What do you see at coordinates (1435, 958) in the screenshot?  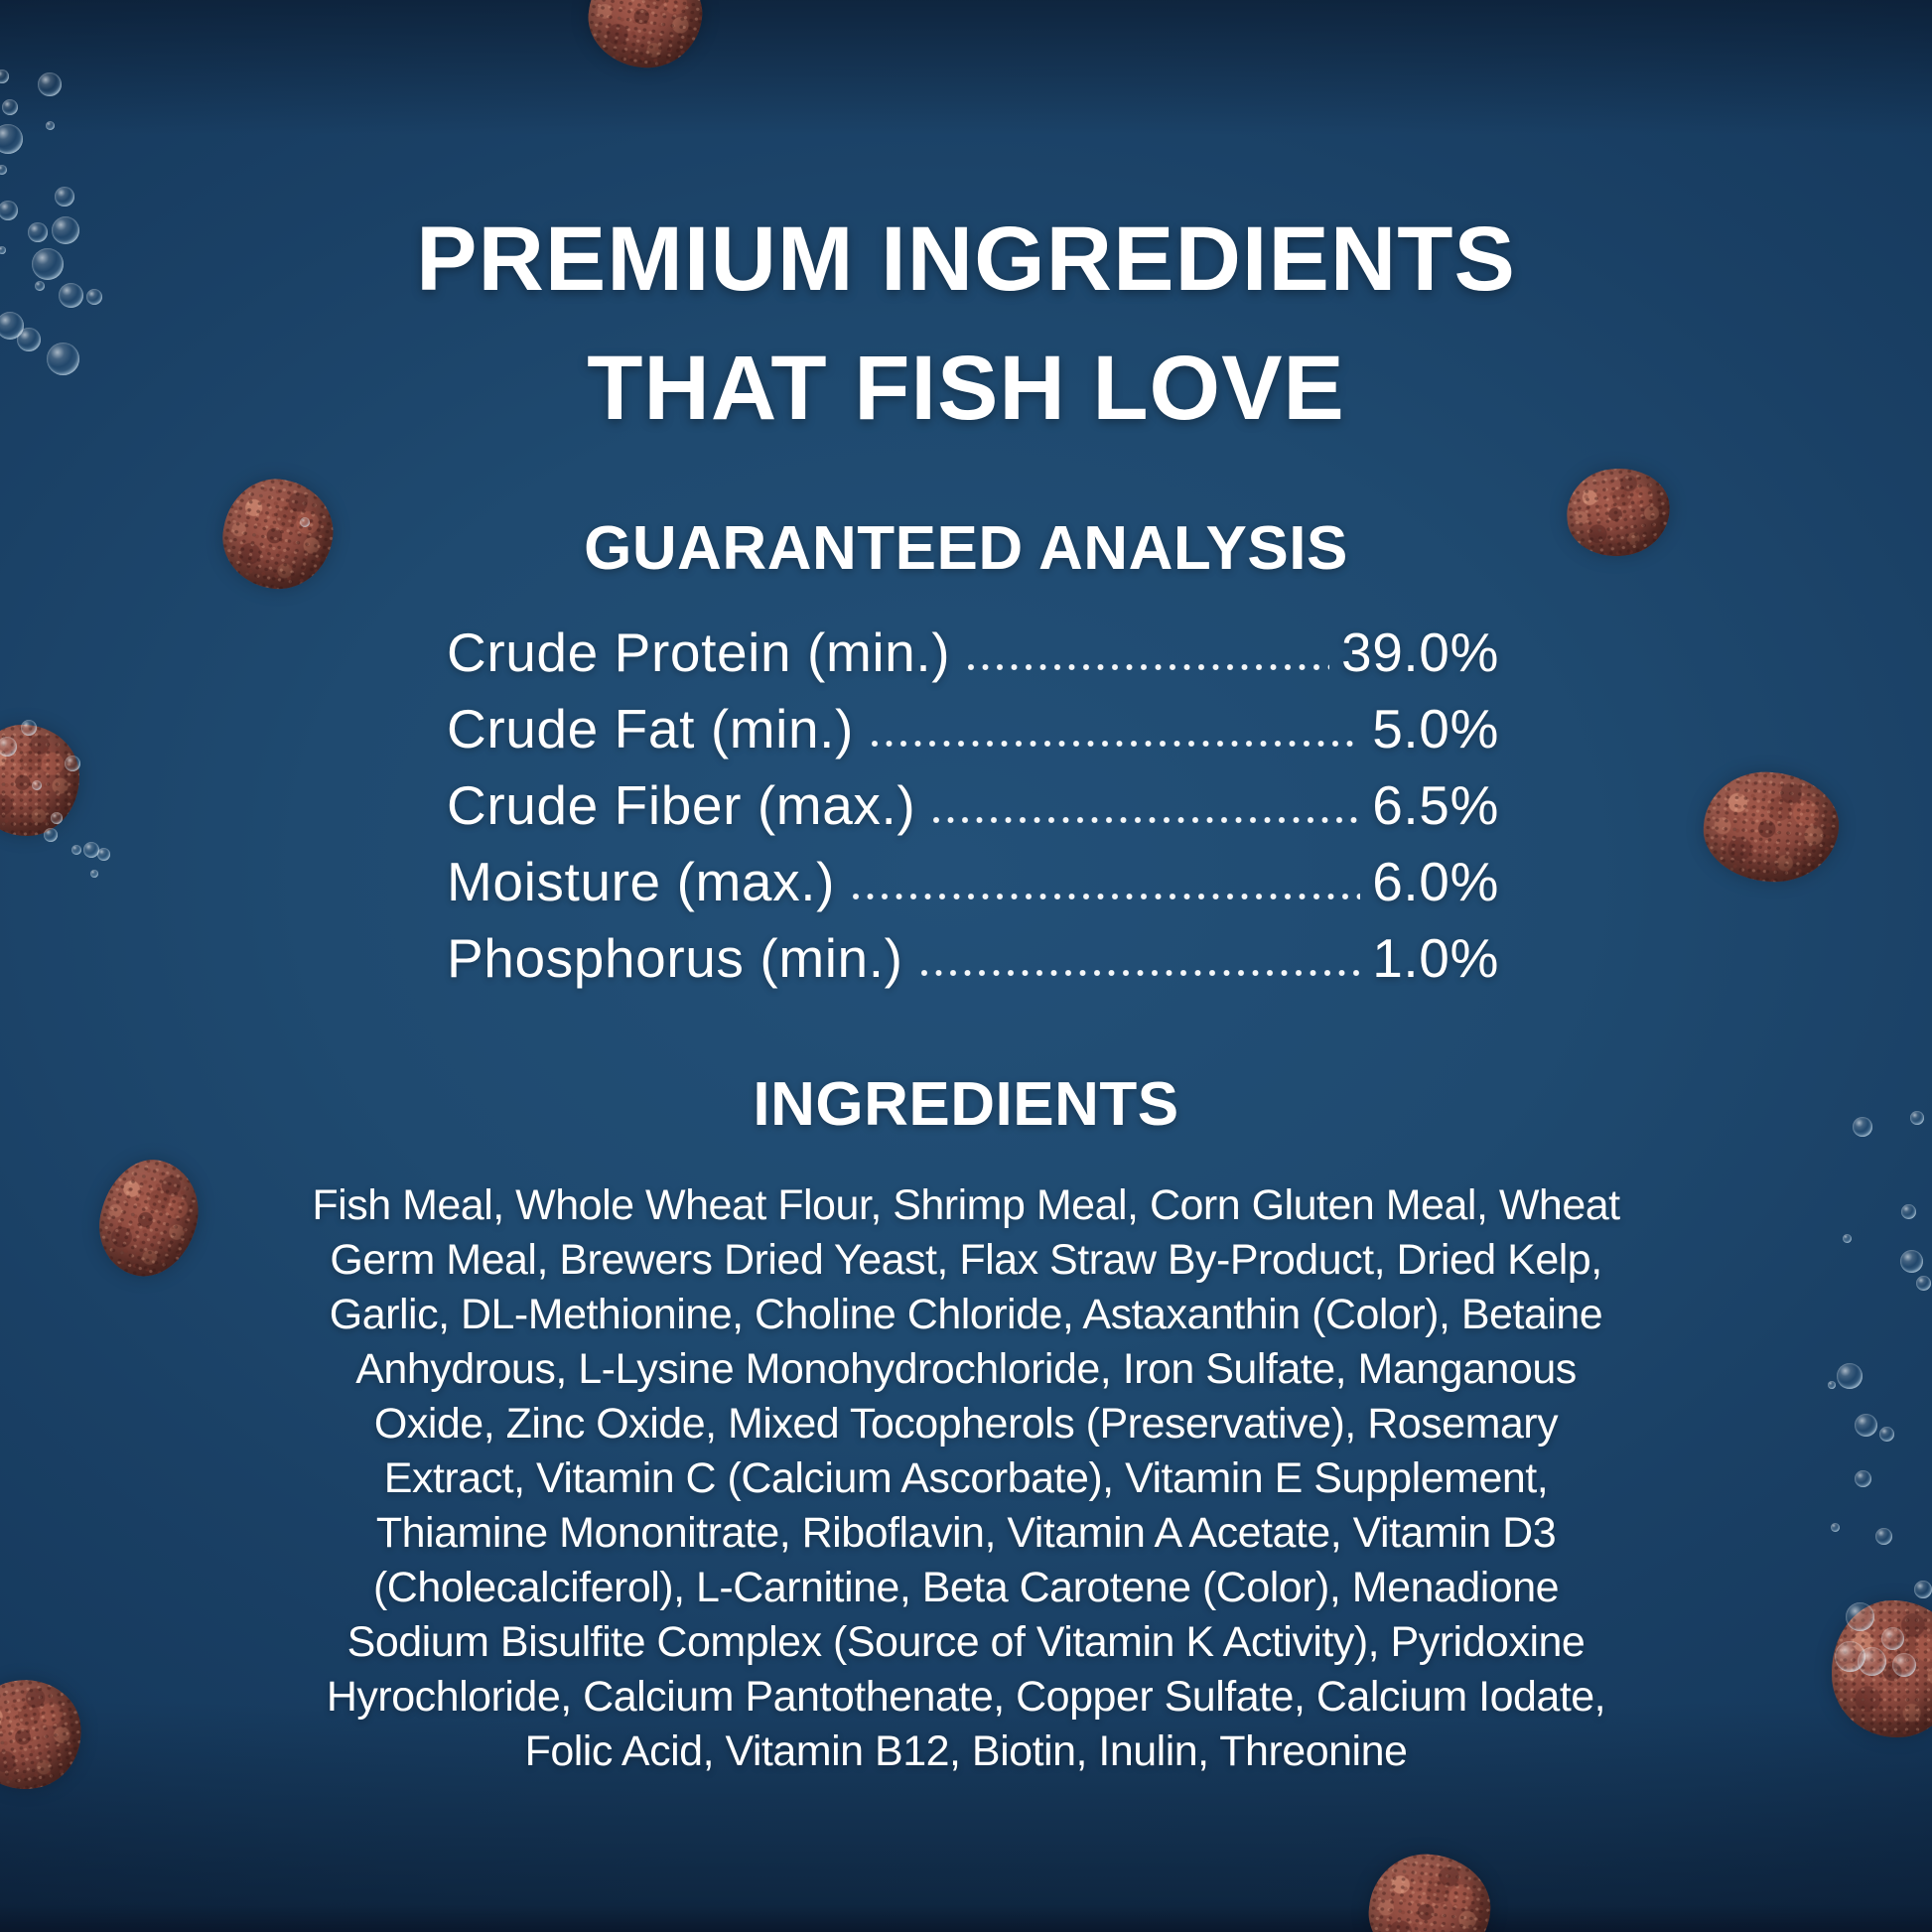 I see `analysis-value: 1.0%` at bounding box center [1435, 958].